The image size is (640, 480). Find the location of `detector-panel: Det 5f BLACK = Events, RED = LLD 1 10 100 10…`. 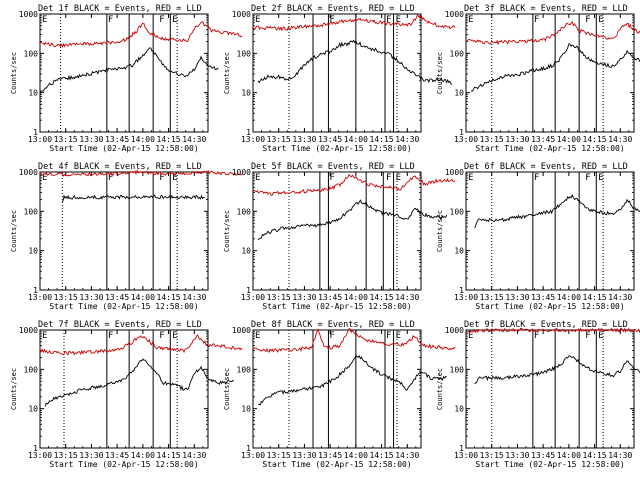

detector-panel: Det 5f BLACK = Events, RED = LLD 1 10 100 10… is located at coordinates (339, 236).